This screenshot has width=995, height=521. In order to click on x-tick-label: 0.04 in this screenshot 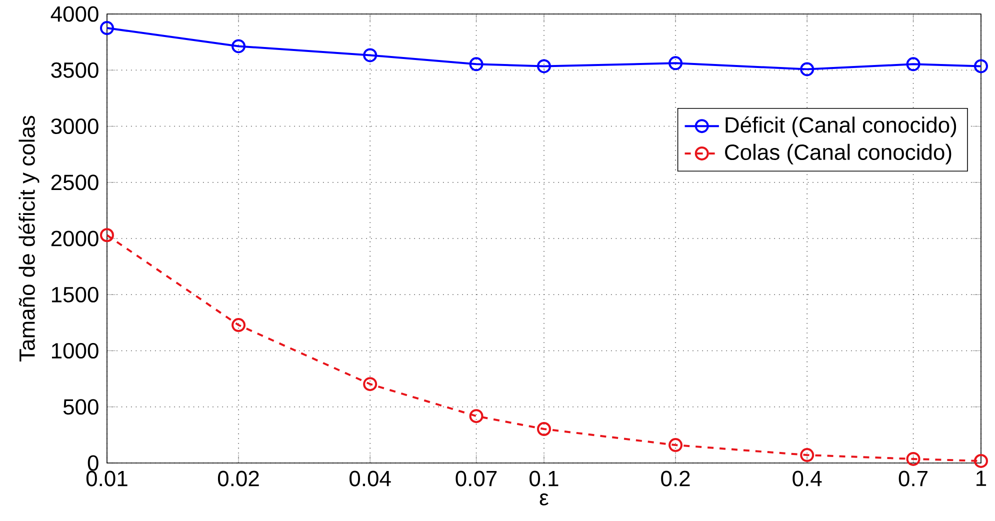, I will do `click(370, 478)`.